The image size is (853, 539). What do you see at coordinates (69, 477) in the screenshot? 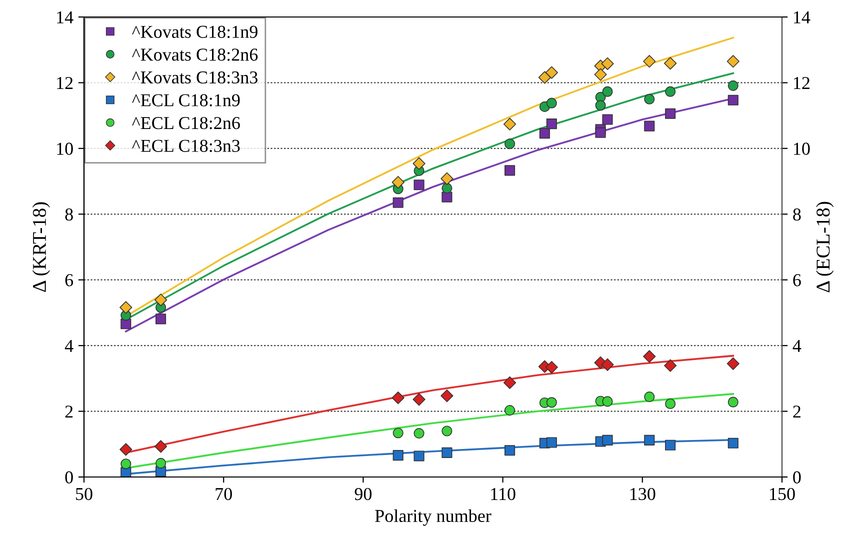
I see `y-tick-label: 0` at bounding box center [69, 477].